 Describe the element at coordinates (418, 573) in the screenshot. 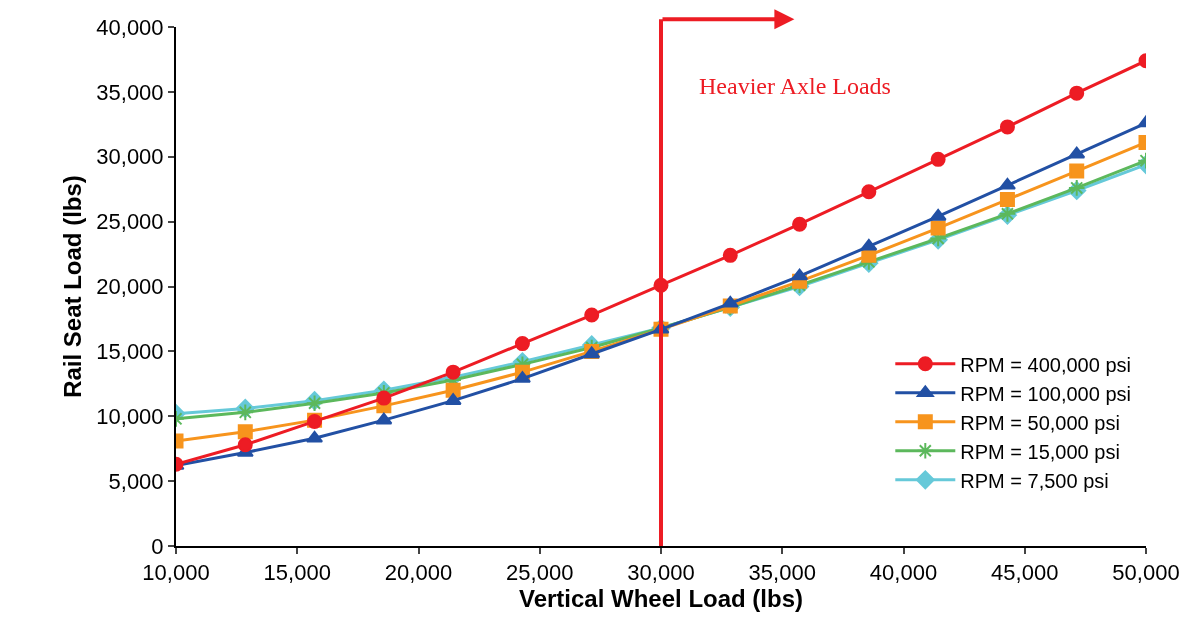

I see `x-tick-label: 20,000` at that location.